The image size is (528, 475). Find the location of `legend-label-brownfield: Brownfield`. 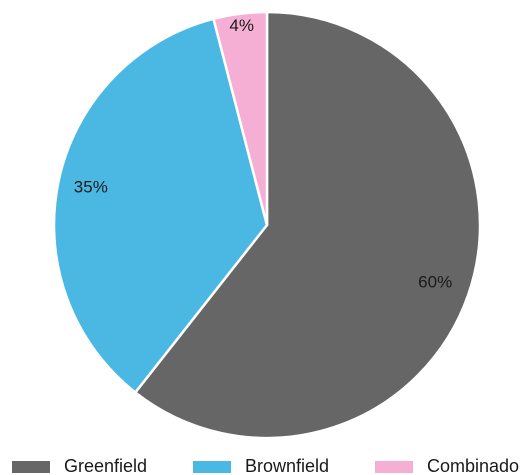

legend-label-brownfield: Brownfield is located at coordinates (287, 465).